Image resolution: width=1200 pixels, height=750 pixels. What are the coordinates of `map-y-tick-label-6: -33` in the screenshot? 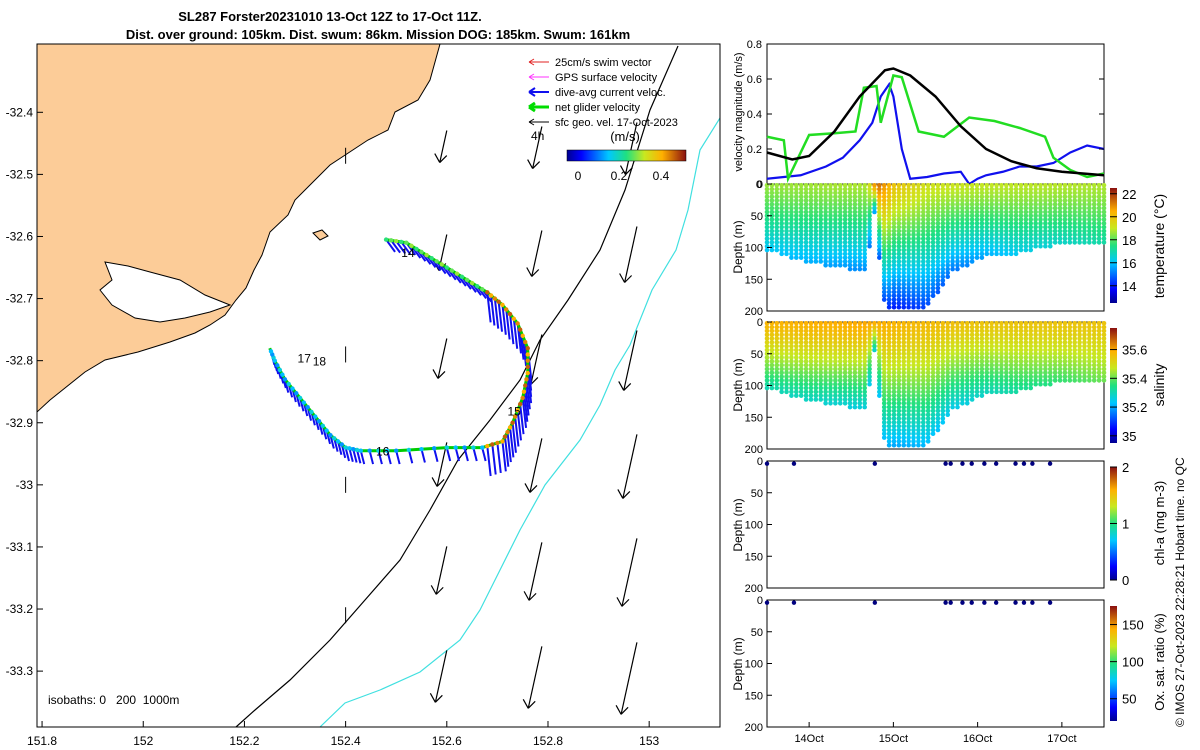 It's located at (25, 485).